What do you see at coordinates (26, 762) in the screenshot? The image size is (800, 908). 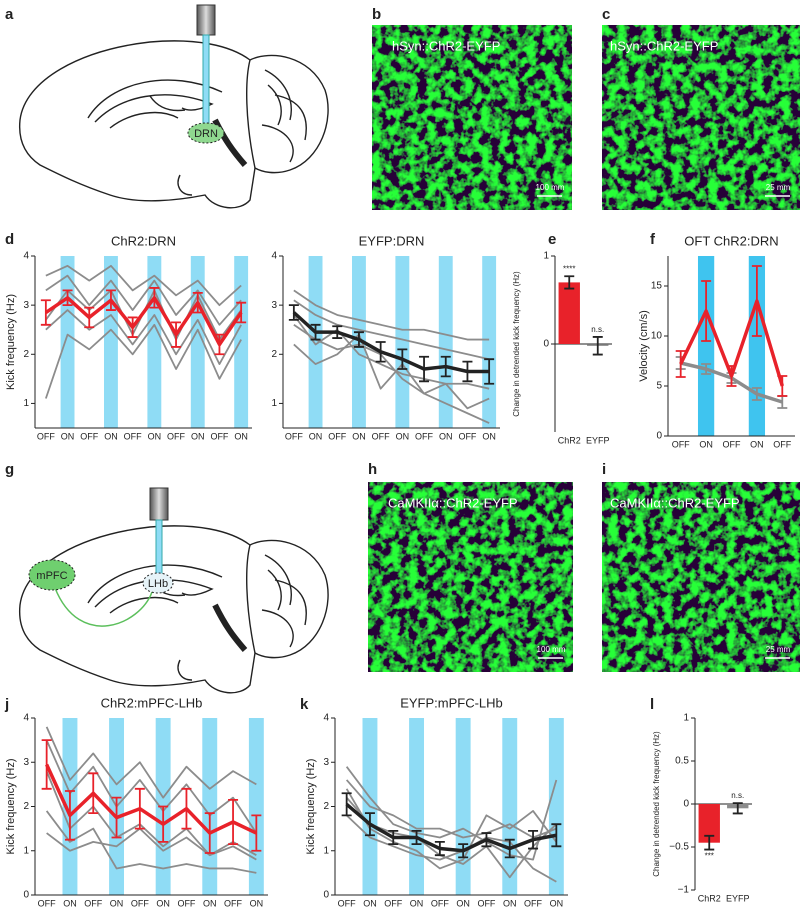 I see `y-tick-label: 3` at bounding box center [26, 762].